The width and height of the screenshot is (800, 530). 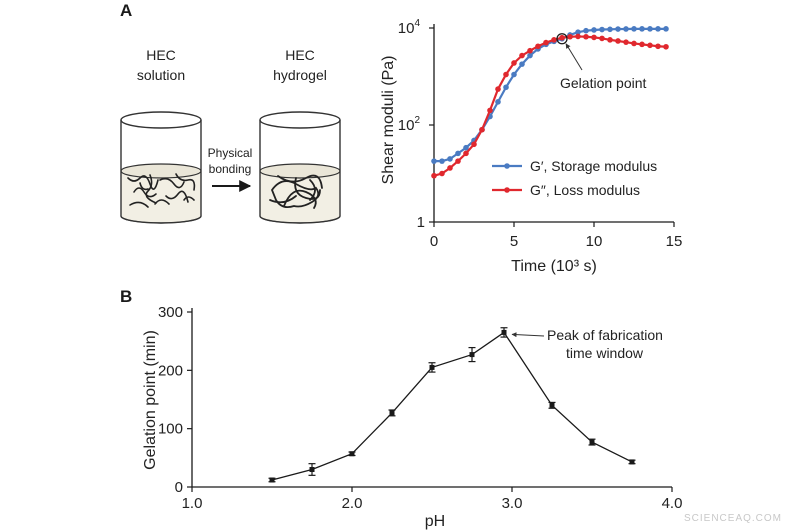 I want to click on solution-label-line-1: HEC, so click(x=161, y=55).